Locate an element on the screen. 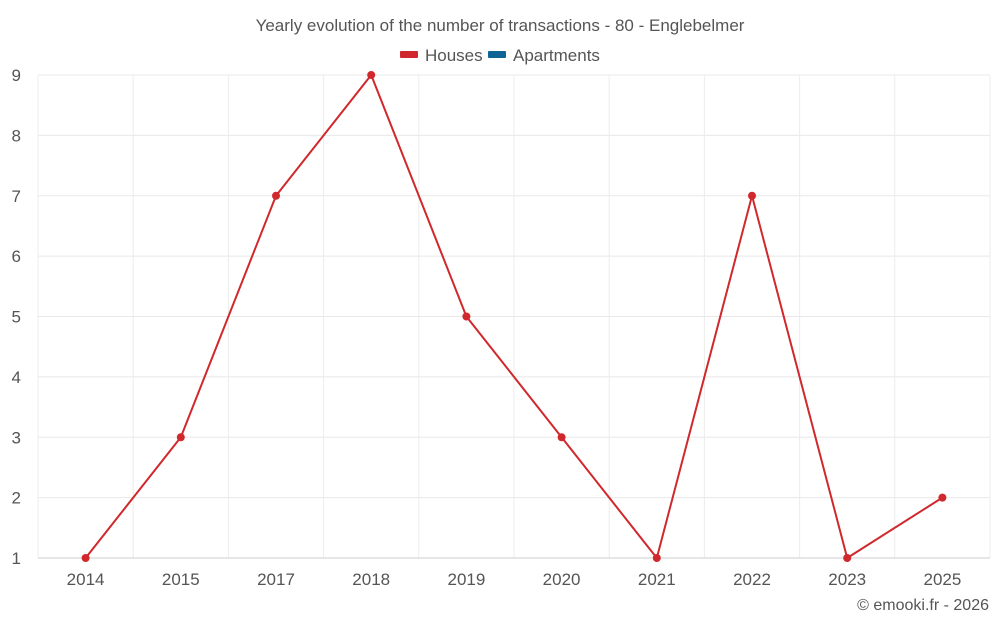 The height and width of the screenshot is (630, 1000). y-tick-label: 9 is located at coordinates (16, 75).